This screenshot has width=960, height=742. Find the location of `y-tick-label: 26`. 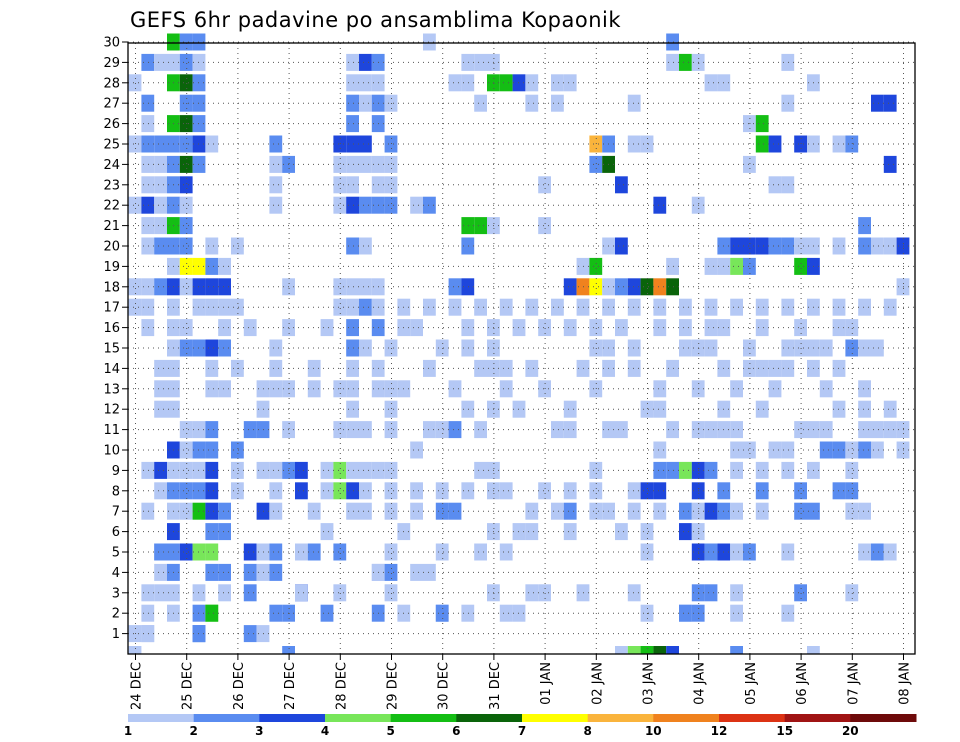

y-tick-label: 26 is located at coordinates (111, 124).